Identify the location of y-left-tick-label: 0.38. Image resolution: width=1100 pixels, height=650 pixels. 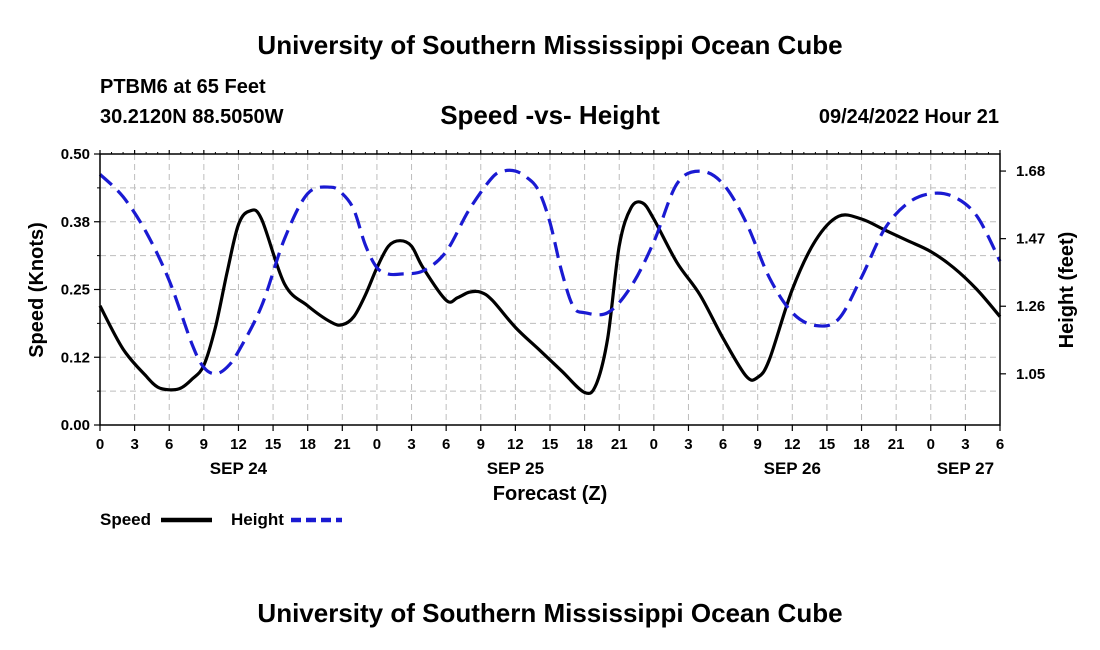
(75, 222).